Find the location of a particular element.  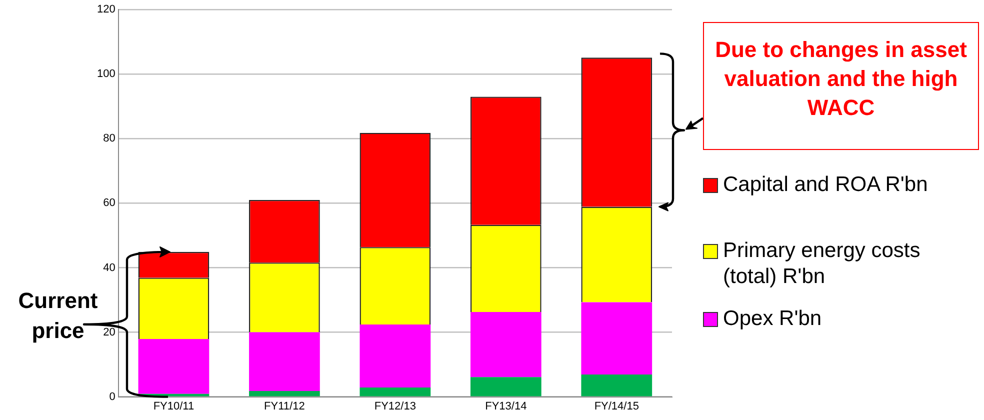

y-tick-label: 20 is located at coordinates (109, 332).